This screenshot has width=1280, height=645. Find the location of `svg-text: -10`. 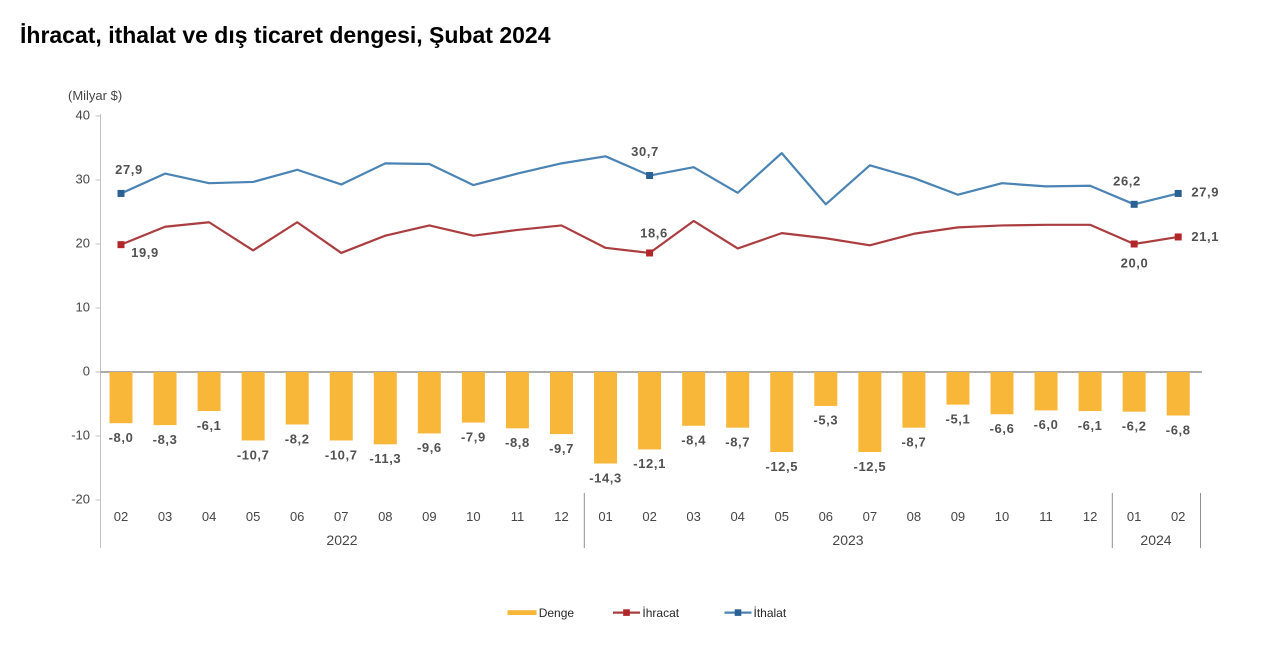

svg-text: -10 is located at coordinates (80, 435).